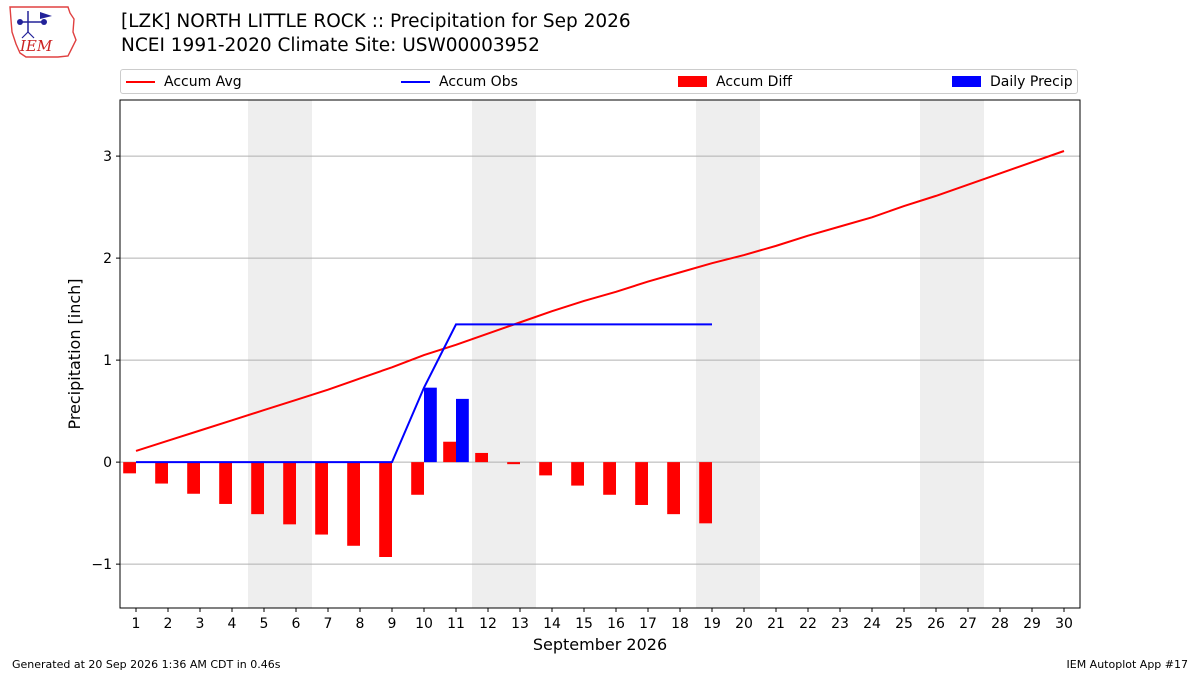 This screenshot has height=675, width=1200. What do you see at coordinates (616, 624) in the screenshot?
I see `x-tick-label: 16` at bounding box center [616, 624].